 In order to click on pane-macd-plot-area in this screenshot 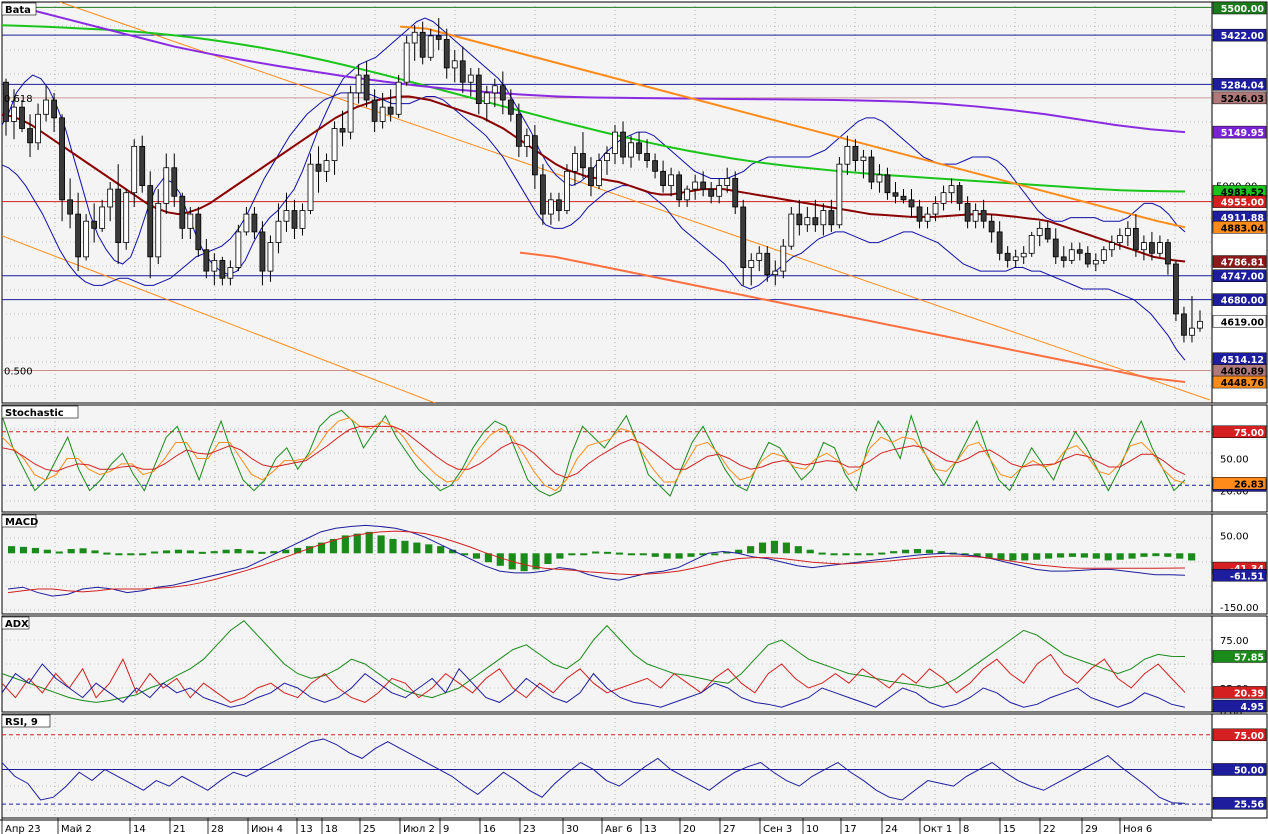, I will do `click(607, 564)`.